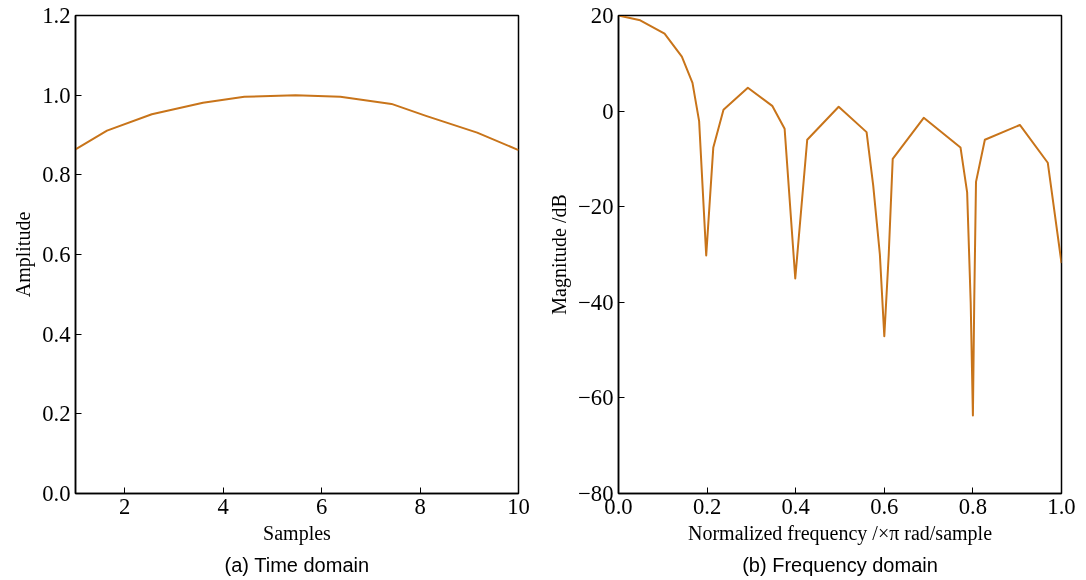 This screenshot has width=1086, height=580. What do you see at coordinates (297, 123) in the screenshot?
I see `line-series` at bounding box center [297, 123].